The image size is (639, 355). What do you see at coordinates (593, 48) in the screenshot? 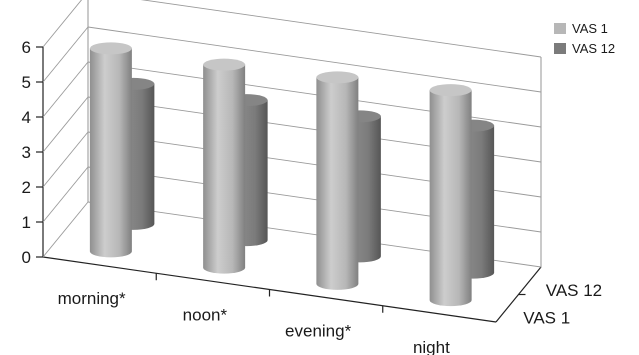
I see `legend-label: VAS 12` at bounding box center [593, 48].